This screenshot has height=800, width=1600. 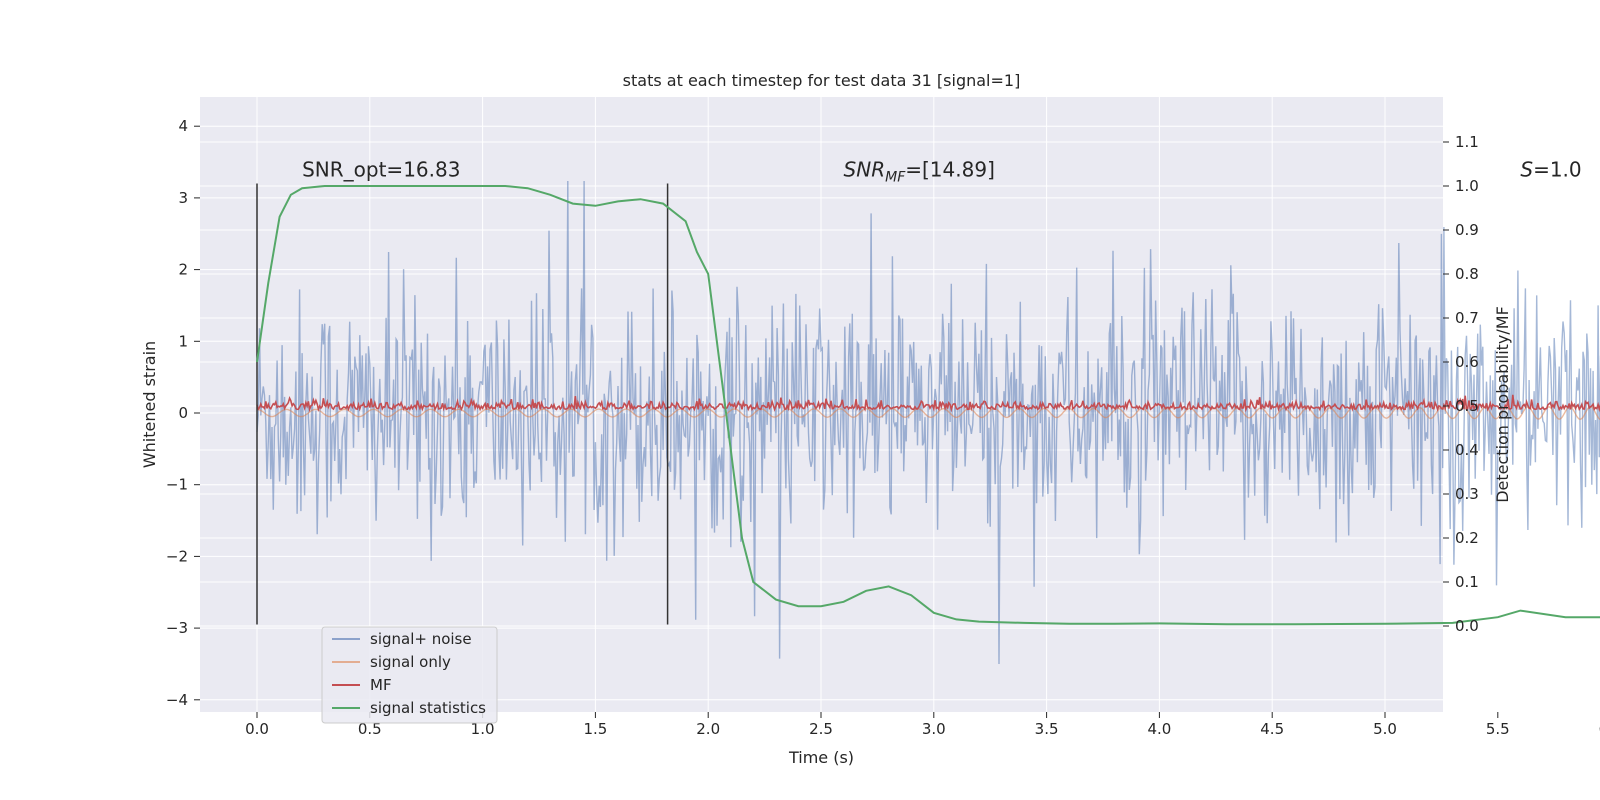 I want to click on x-tick-label: 4.0, so click(x=1159, y=729).